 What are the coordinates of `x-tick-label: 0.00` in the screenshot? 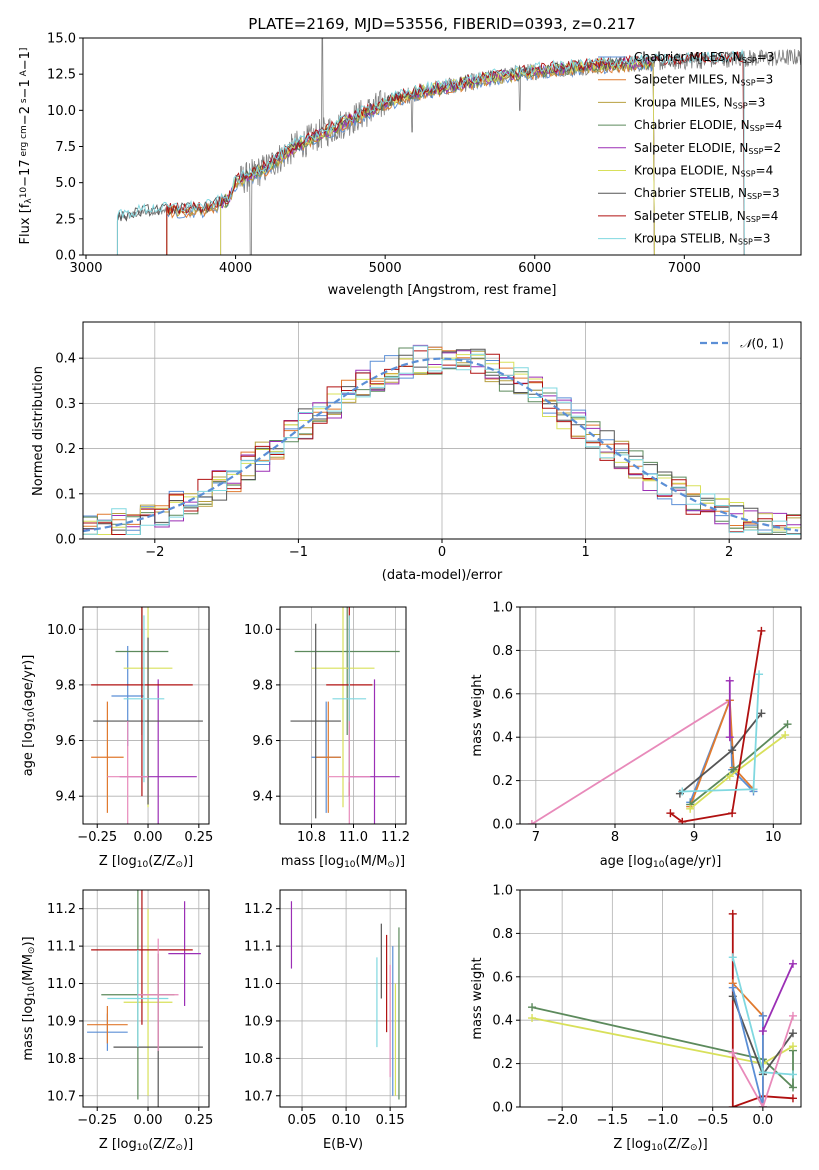 It's located at (148, 837).